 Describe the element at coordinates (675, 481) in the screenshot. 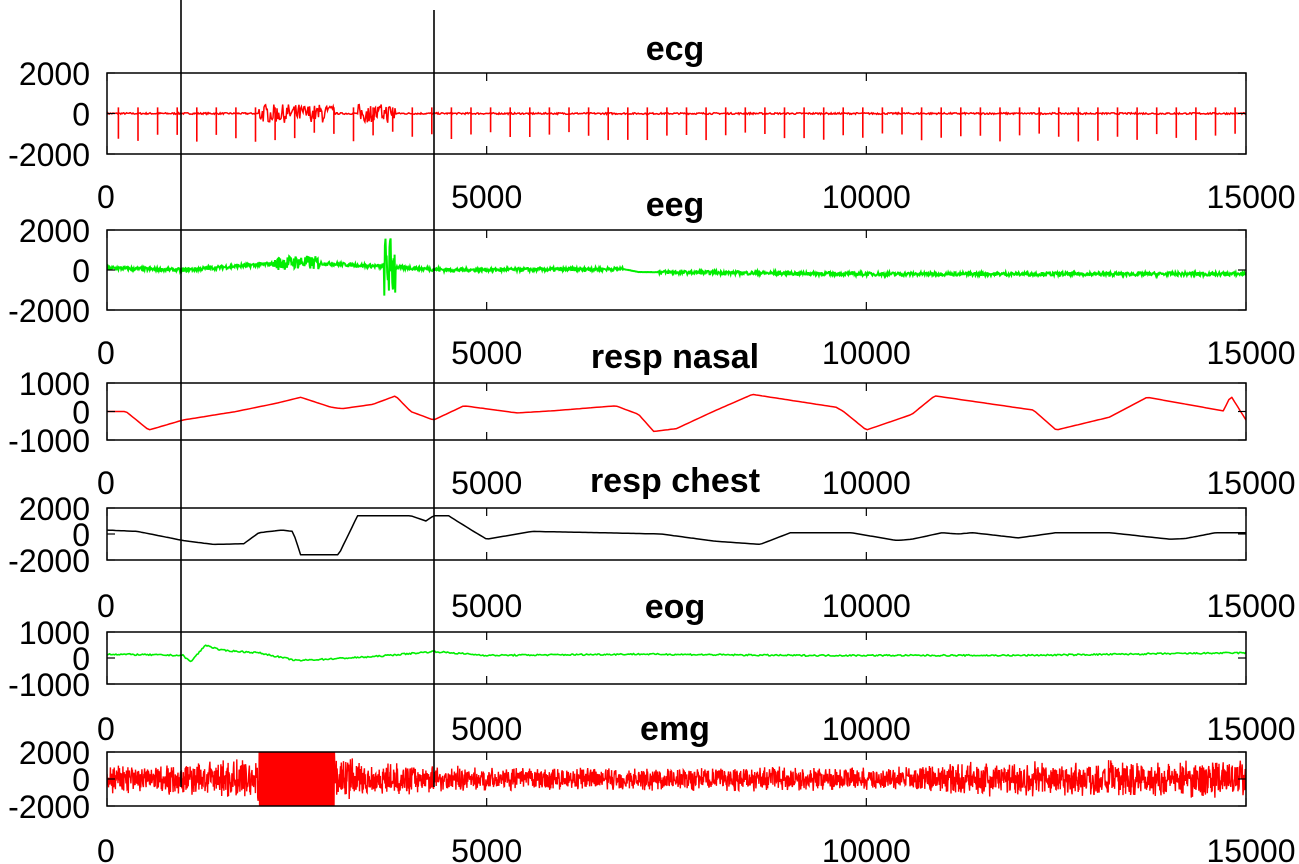

I see `subplot-title: resp chest` at that location.